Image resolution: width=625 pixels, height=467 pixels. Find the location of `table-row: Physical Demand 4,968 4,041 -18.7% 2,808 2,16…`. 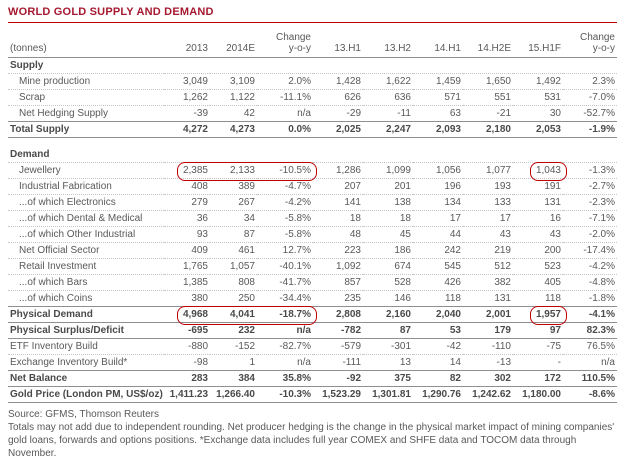

table-row: Physical Demand 4,968 4,041 -18.7% 2,808 2,16… is located at coordinates (312, 315).